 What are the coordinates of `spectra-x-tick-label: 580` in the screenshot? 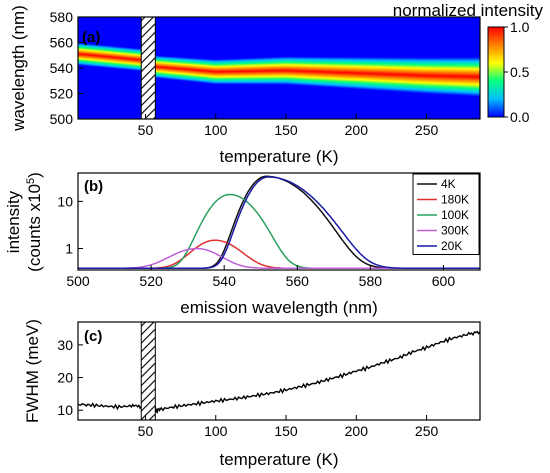 It's located at (371, 281).